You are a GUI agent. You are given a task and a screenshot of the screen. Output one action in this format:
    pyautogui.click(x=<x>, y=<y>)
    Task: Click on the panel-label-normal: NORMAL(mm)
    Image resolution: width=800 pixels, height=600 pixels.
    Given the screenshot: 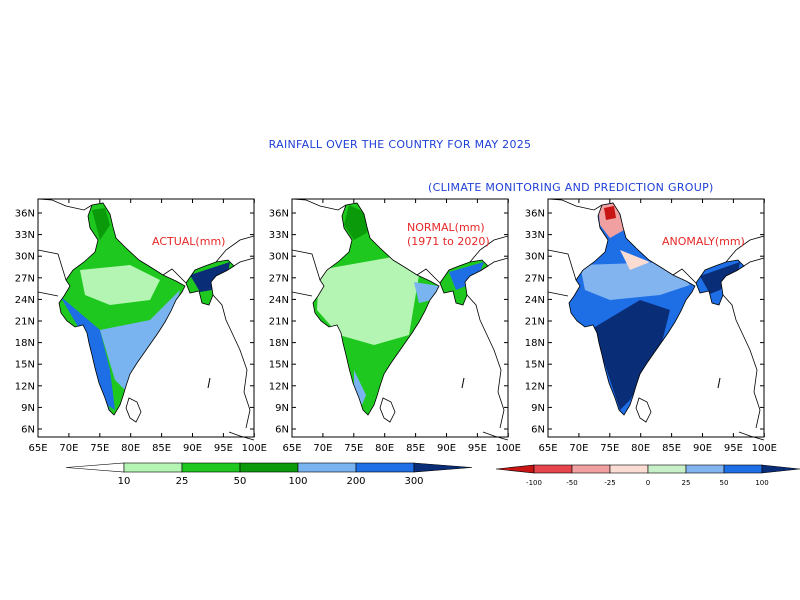 What is the action you would take?
    pyautogui.click(x=446, y=227)
    